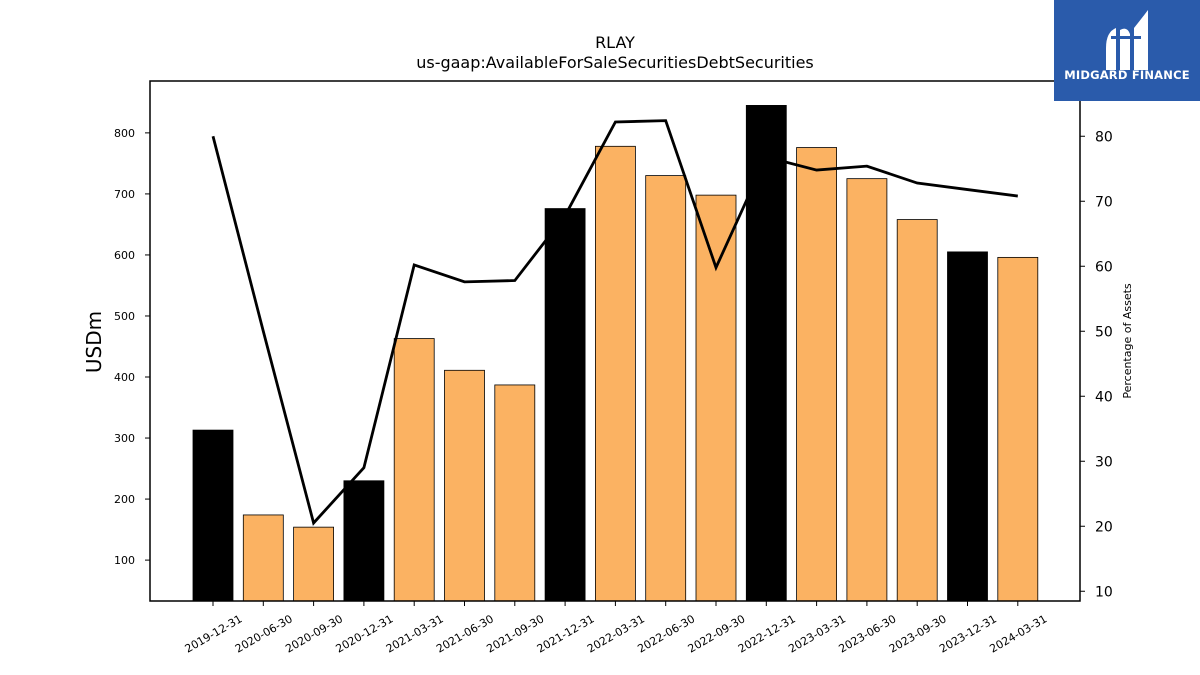 The width and height of the screenshot is (1200, 675). I want to click on x-tick-label-2024-03-31: 2024-03-31, so click(1018, 633).